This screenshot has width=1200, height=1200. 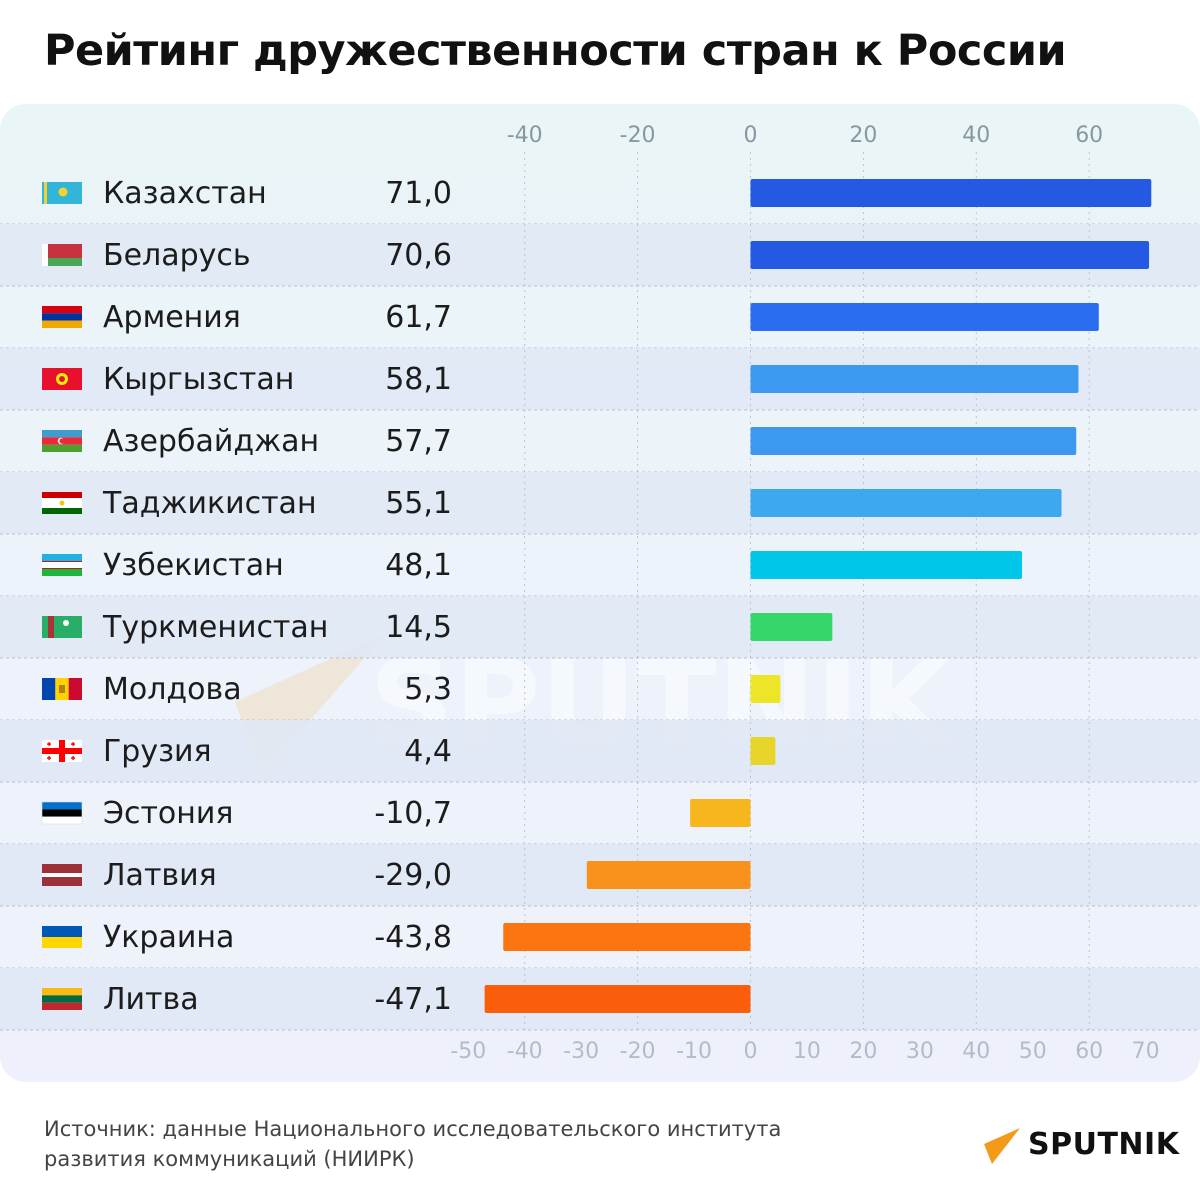 I want to click on bottom-tick-label: -30, so click(x=581, y=1051).